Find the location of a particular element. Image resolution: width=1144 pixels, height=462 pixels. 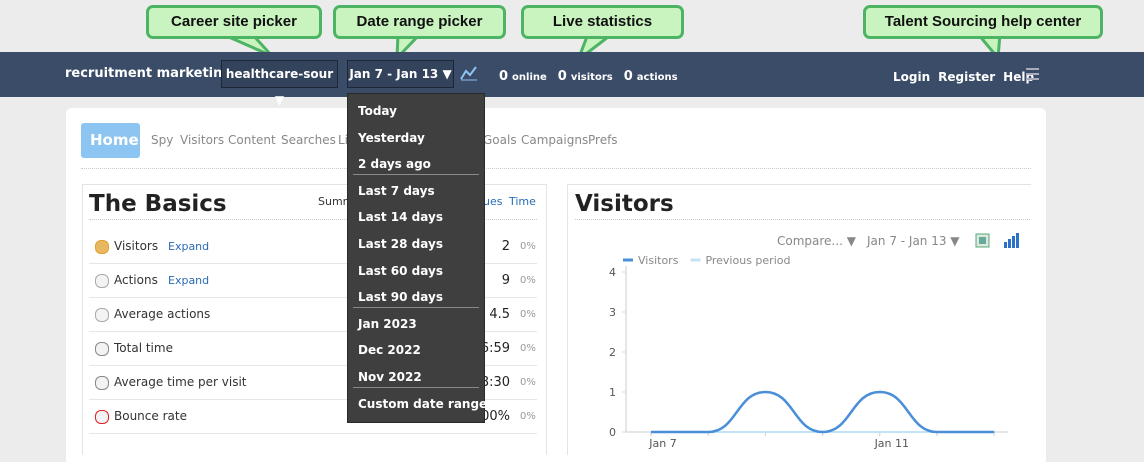

menu-item: 2 days ago is located at coordinates (394, 164).